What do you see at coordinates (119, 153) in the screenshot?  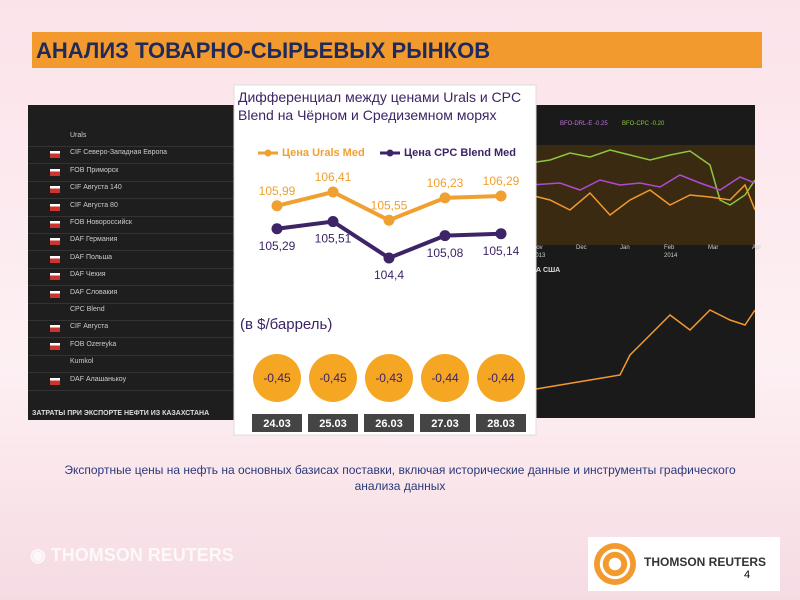 I see `row-label: CIF Северо-Западная Европа` at bounding box center [119, 153].